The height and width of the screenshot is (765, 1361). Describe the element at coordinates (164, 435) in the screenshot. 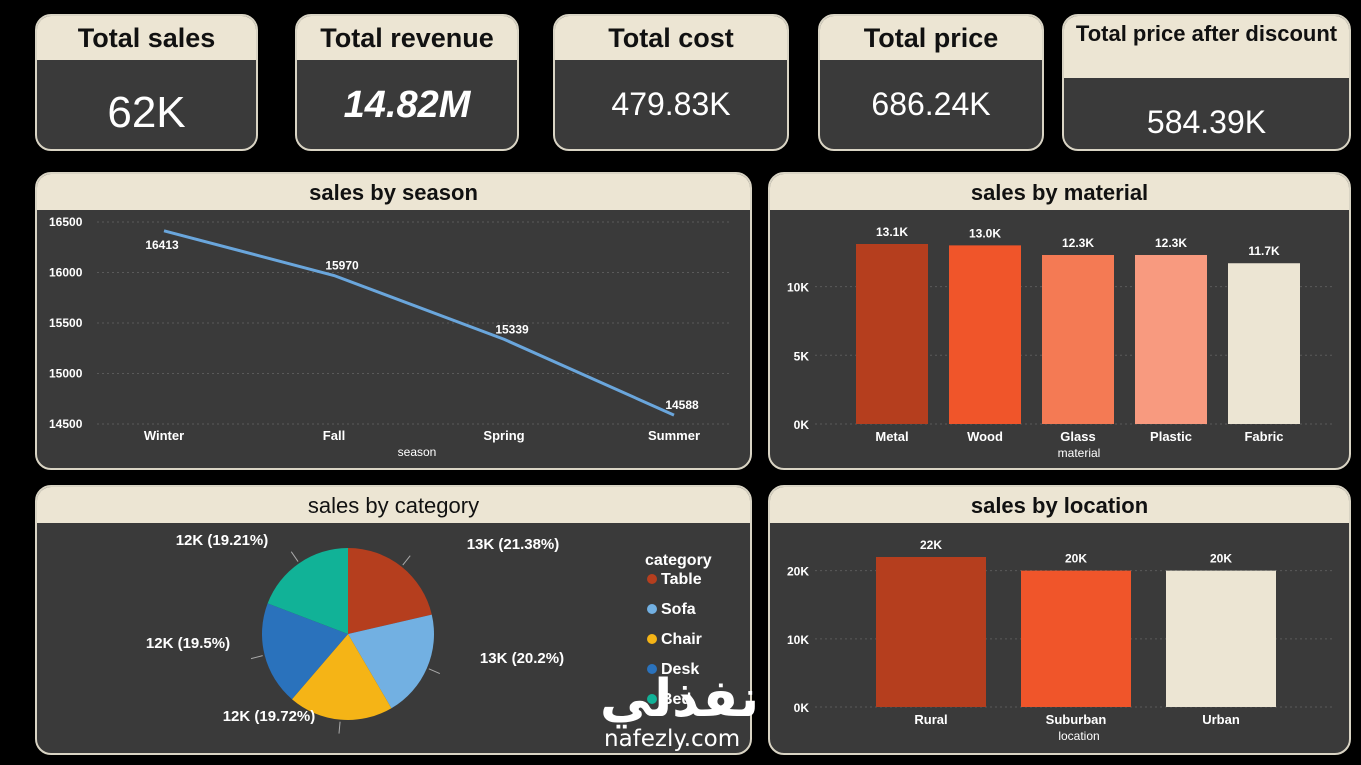

I see `x-tick-label: Winter` at that location.